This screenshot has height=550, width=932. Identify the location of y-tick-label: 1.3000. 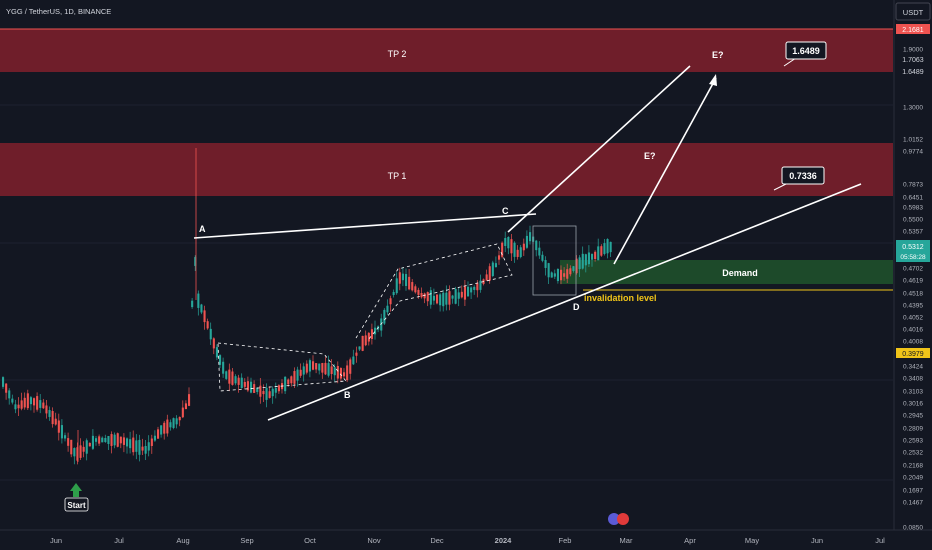
(913, 108).